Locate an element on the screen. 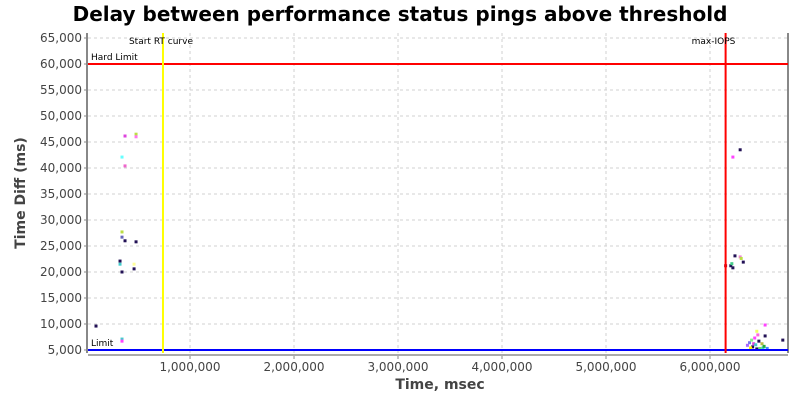 The width and height of the screenshot is (800, 404). y-tick-label: 65,000 is located at coordinates (61, 38).